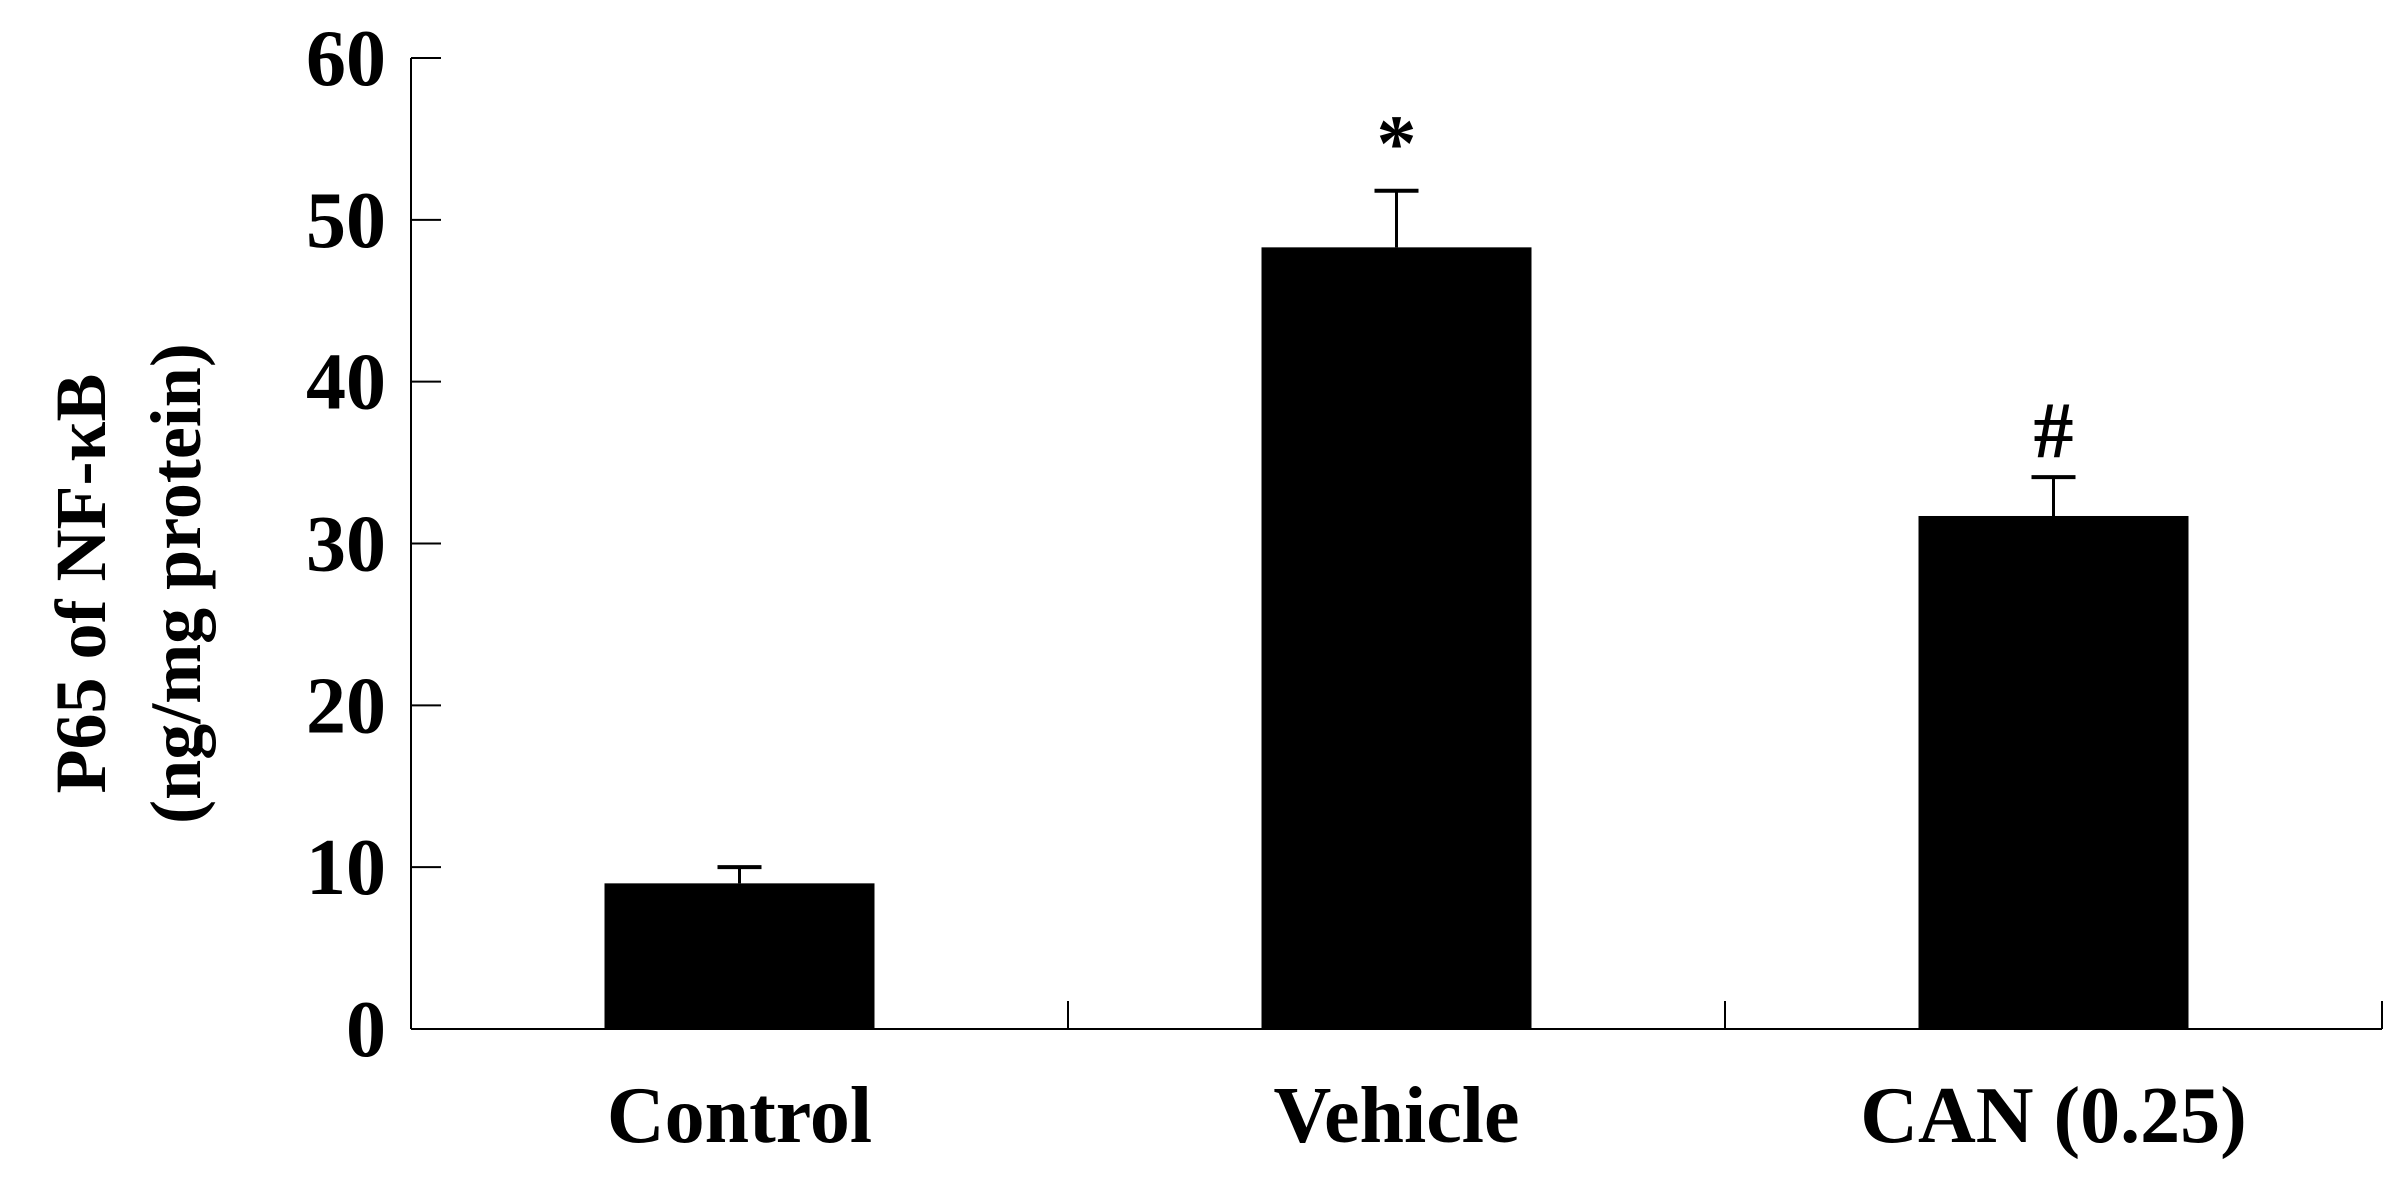 Image resolution: width=2400 pixels, height=1188 pixels. I want to click on y-axis-title-line: (ng/mg protein), so click(176, 583).